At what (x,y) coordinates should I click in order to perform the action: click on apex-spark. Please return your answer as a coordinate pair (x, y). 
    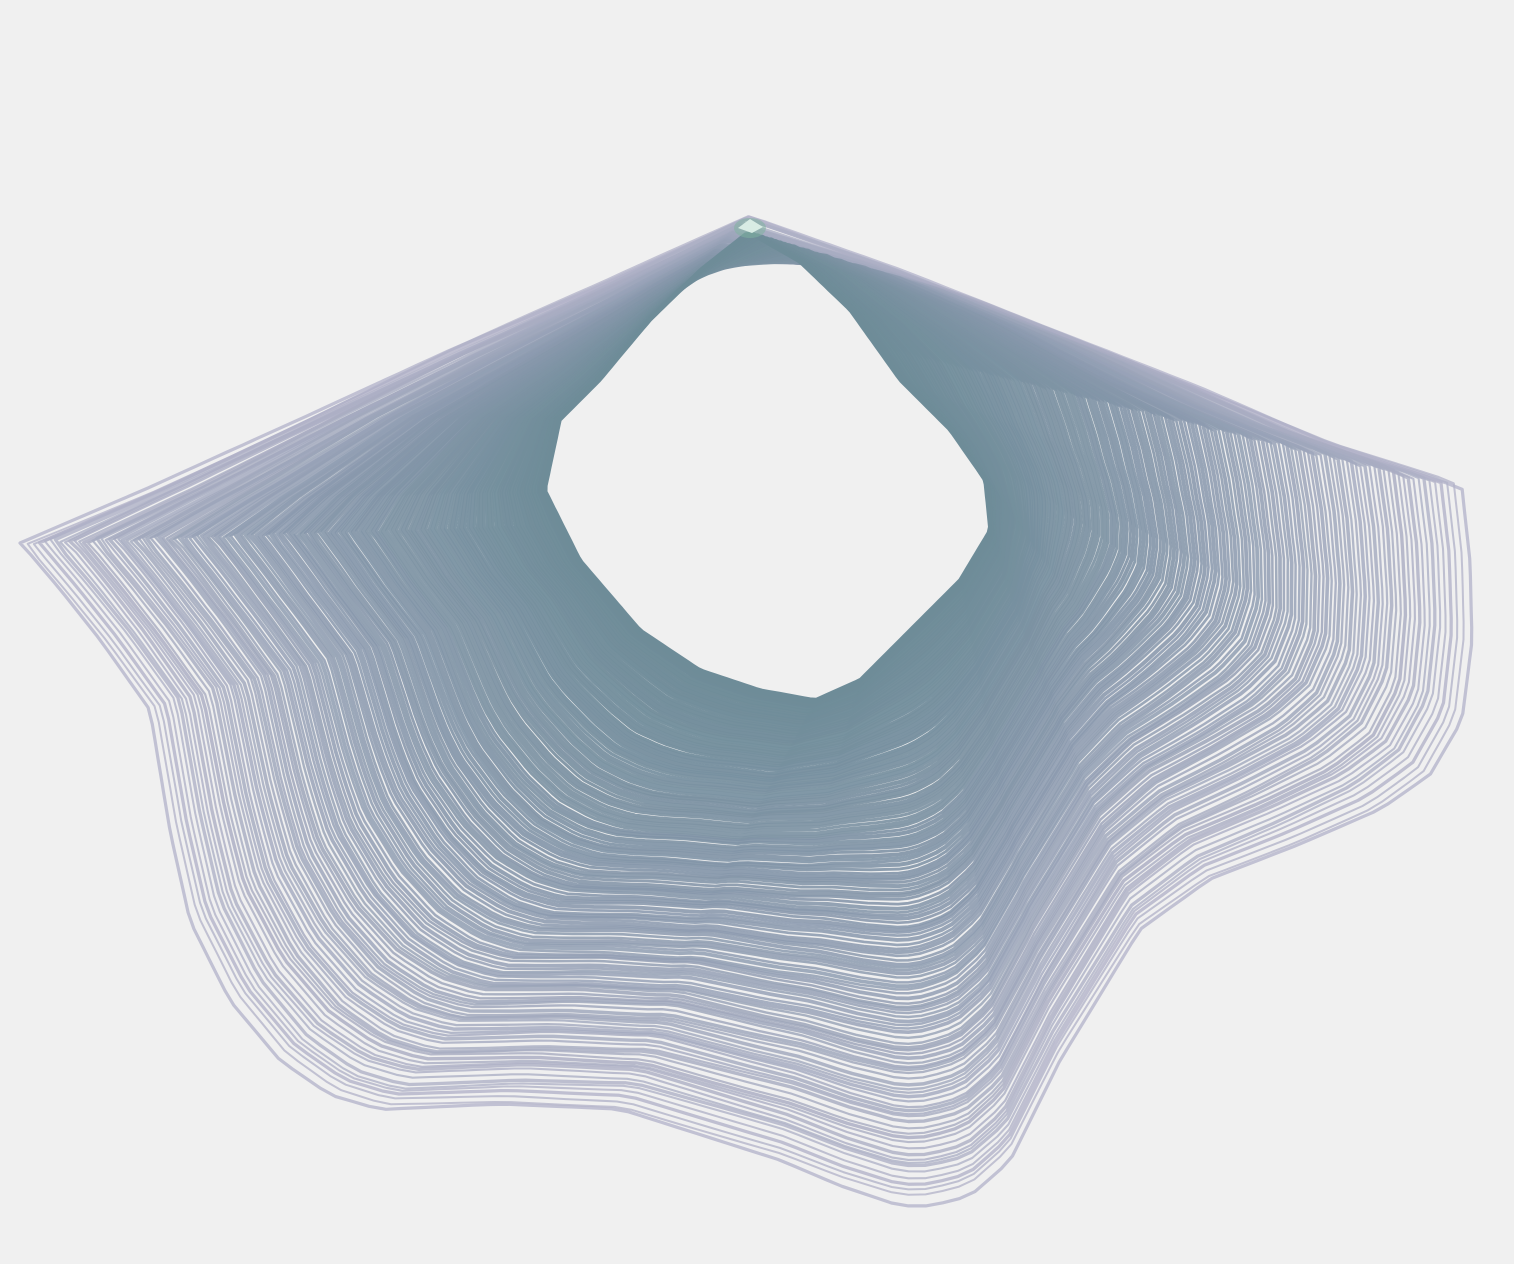
    Looking at the image, I should click on (750, 226).